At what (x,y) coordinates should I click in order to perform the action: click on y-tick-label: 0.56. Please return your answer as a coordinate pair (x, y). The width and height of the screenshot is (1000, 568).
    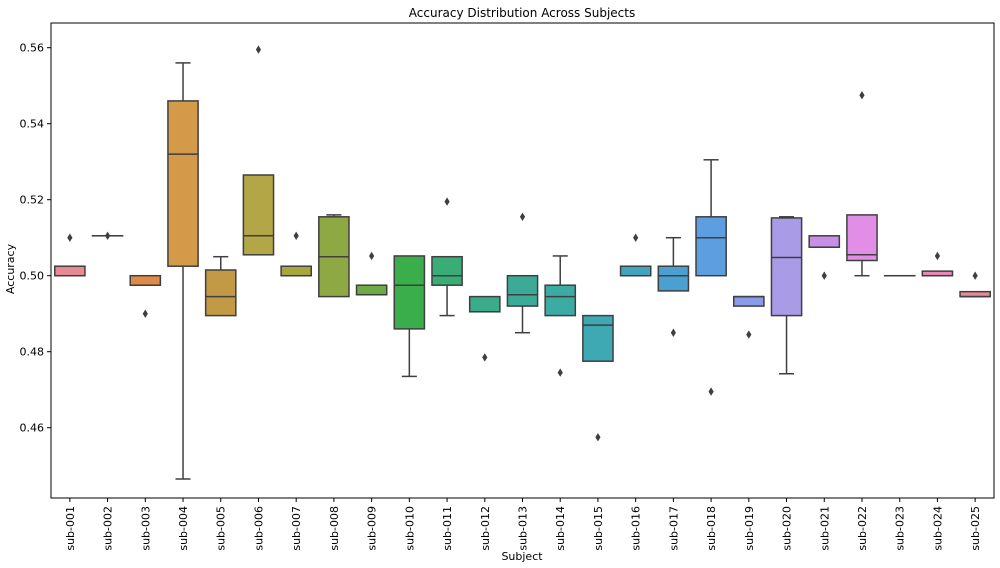
    Looking at the image, I should click on (32, 48).